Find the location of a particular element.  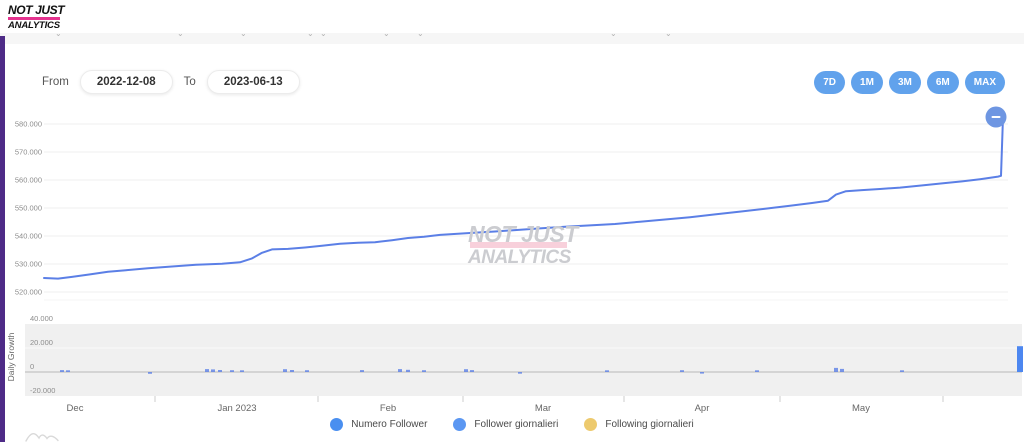

x-axis-month-label: Feb is located at coordinates (388, 408).